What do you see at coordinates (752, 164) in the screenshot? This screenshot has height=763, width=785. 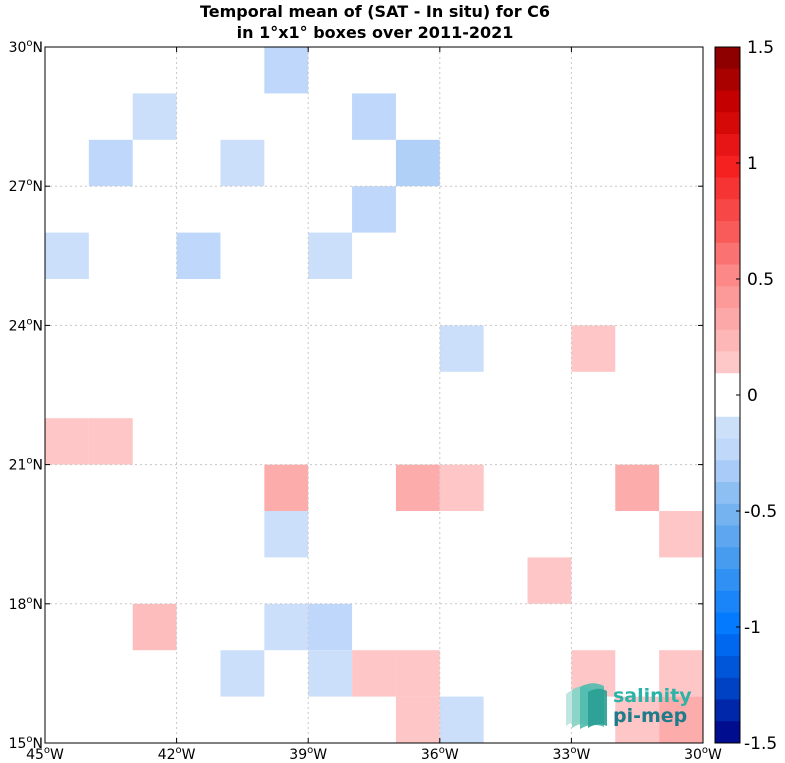 I see `colorbar-tick-label: 1` at bounding box center [752, 164].